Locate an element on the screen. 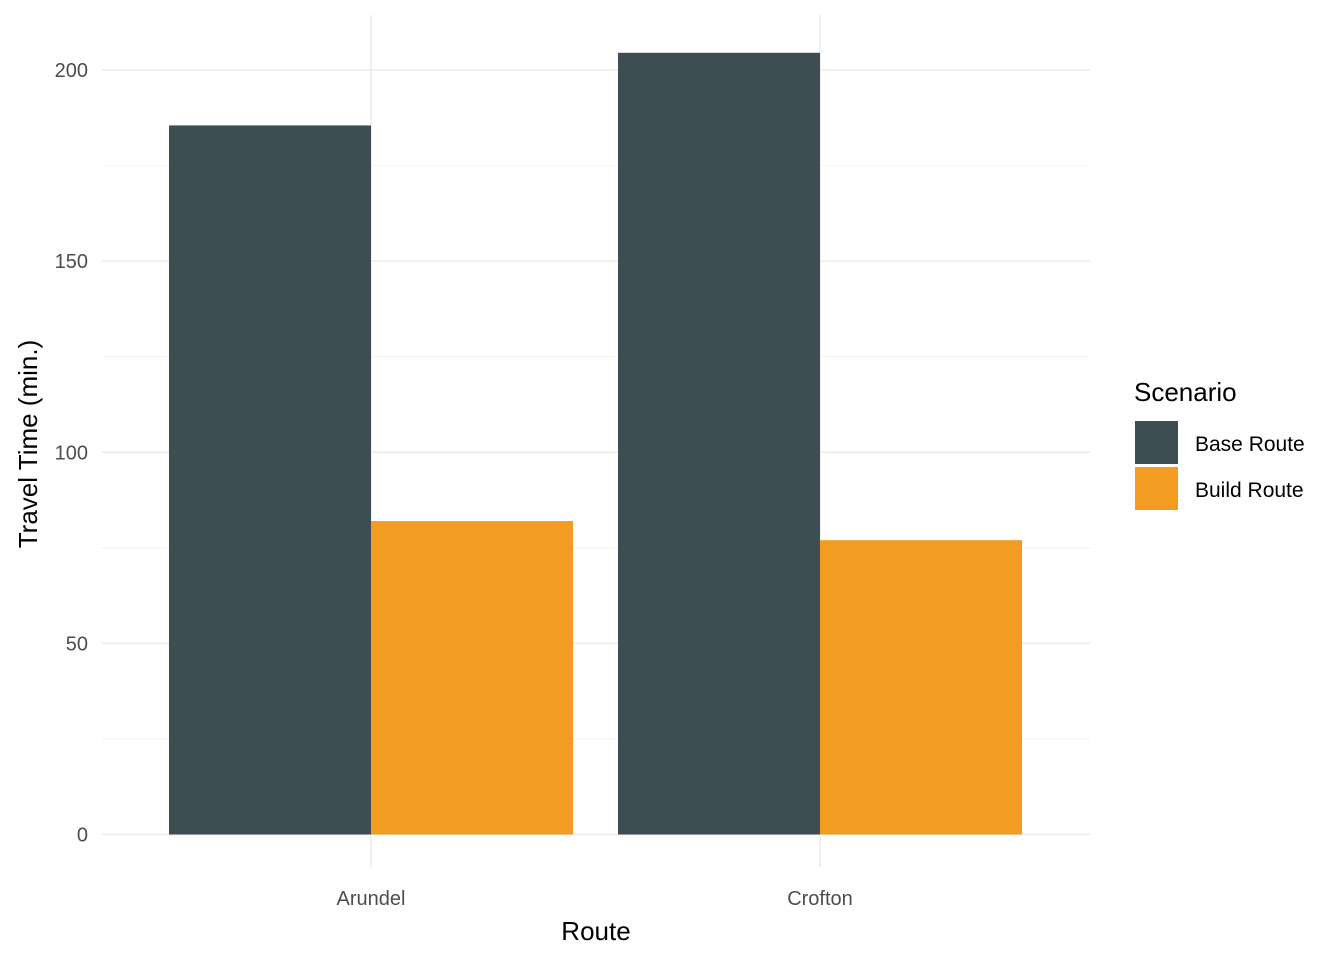 This screenshot has width=1344, height=965. y-axis-ticks: 0 50 100 150 200 is located at coordinates (71, 453).